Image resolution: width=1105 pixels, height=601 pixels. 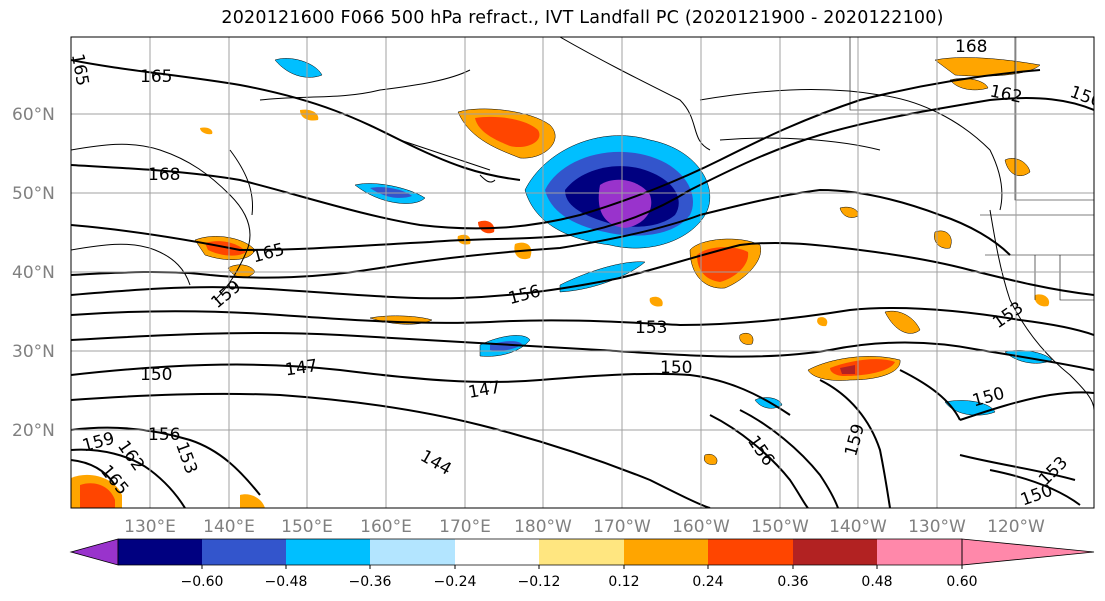 I want to click on lon-tick-label: 160°E, so click(x=386, y=527).